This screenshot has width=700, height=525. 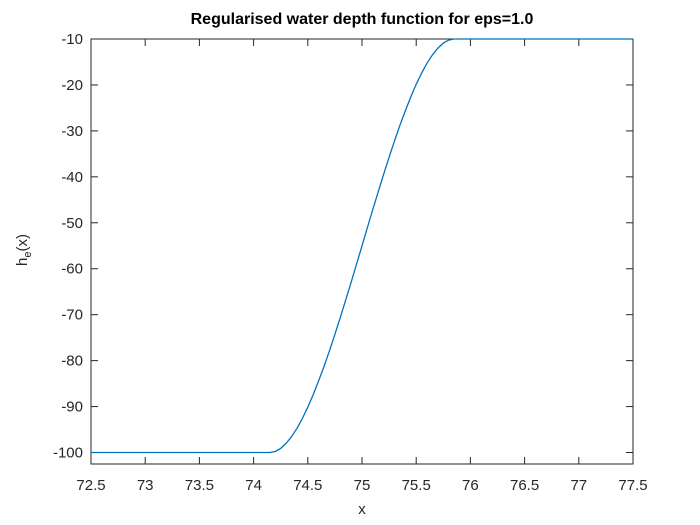 I want to click on y-label-base: h, so click(x=22, y=261).